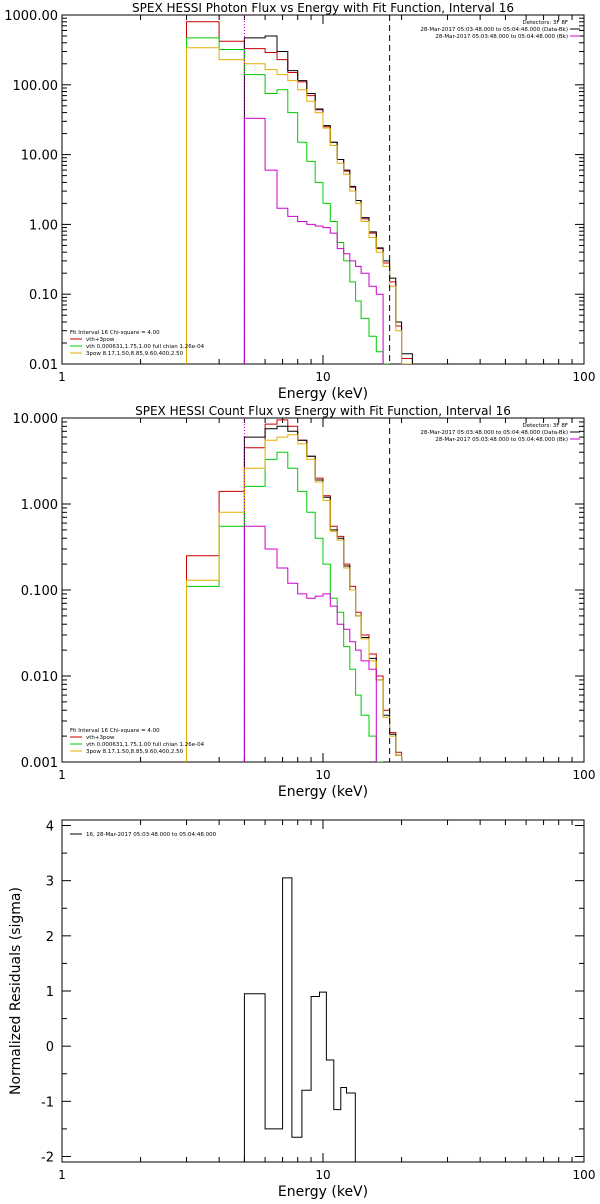  I want to click on y-tick-label: 0.01, so click(43, 365).